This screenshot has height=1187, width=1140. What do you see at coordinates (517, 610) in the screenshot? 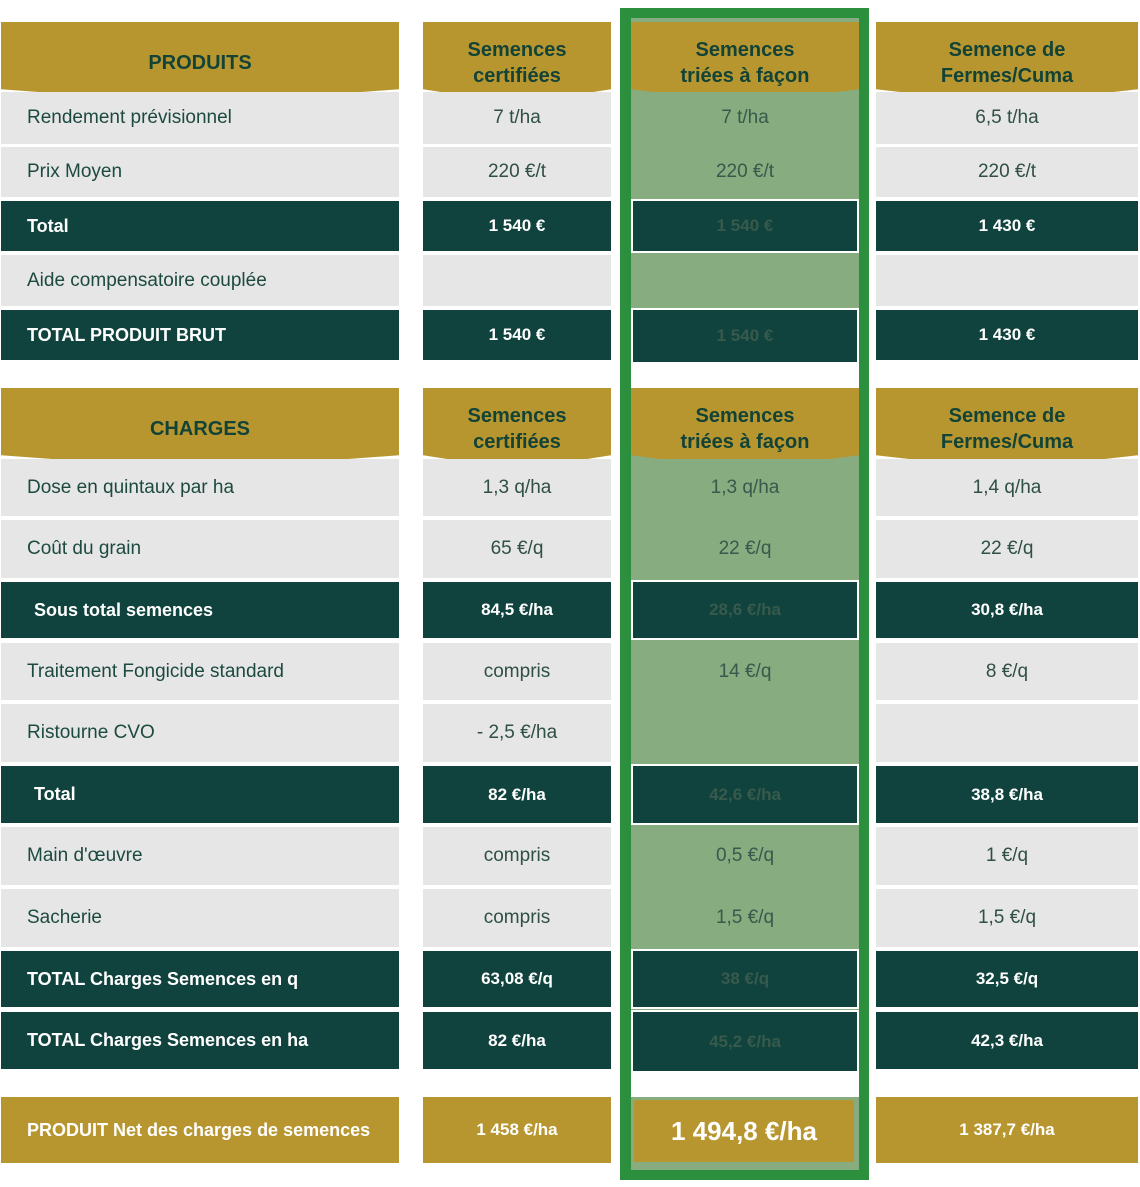
I see `table-cell: 84,5 €/ha` at bounding box center [517, 610].